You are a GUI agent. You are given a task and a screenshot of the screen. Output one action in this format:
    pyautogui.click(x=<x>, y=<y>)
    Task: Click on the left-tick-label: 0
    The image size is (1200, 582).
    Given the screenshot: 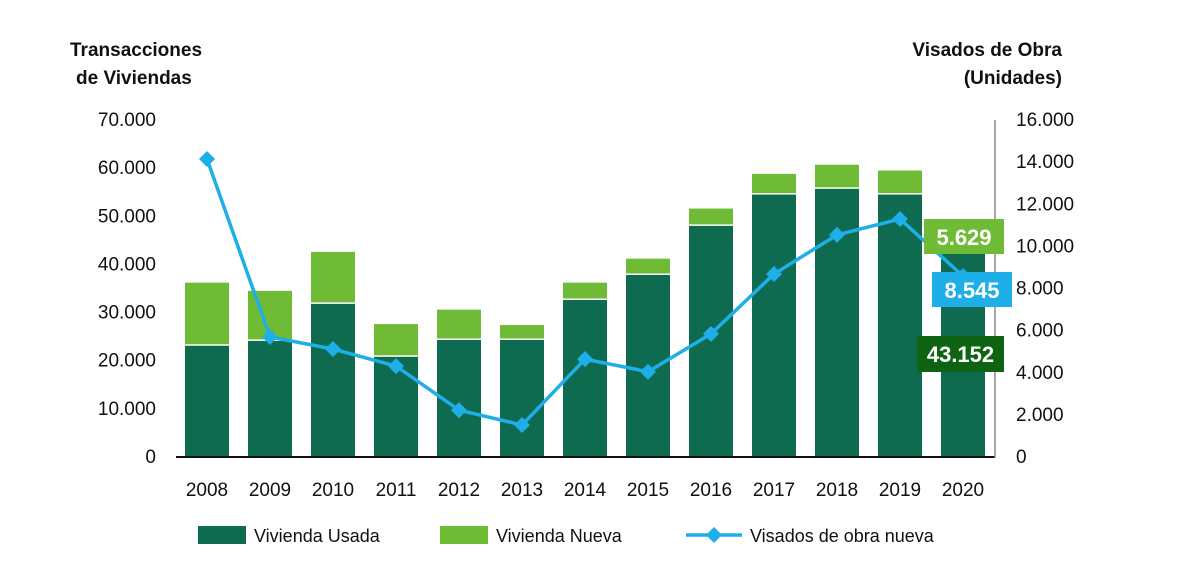 What is the action you would take?
    pyautogui.click(x=150, y=457)
    